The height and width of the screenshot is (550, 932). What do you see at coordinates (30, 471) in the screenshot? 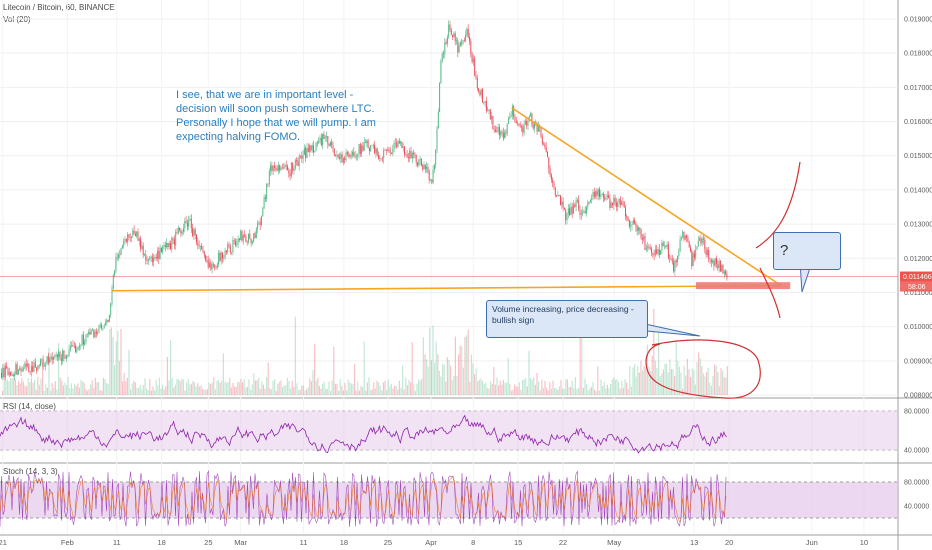
I see `stoch-indicator-label: Stoch (14, 3, 3)` at bounding box center [30, 471].